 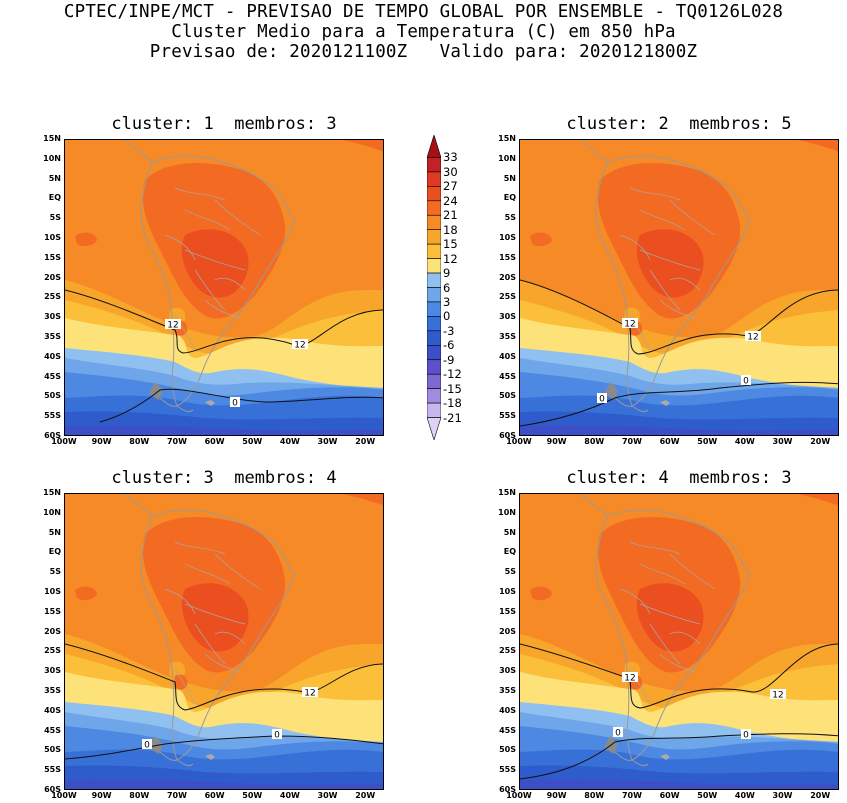 I want to click on colorbar-tick-label: 0, so click(x=447, y=316).